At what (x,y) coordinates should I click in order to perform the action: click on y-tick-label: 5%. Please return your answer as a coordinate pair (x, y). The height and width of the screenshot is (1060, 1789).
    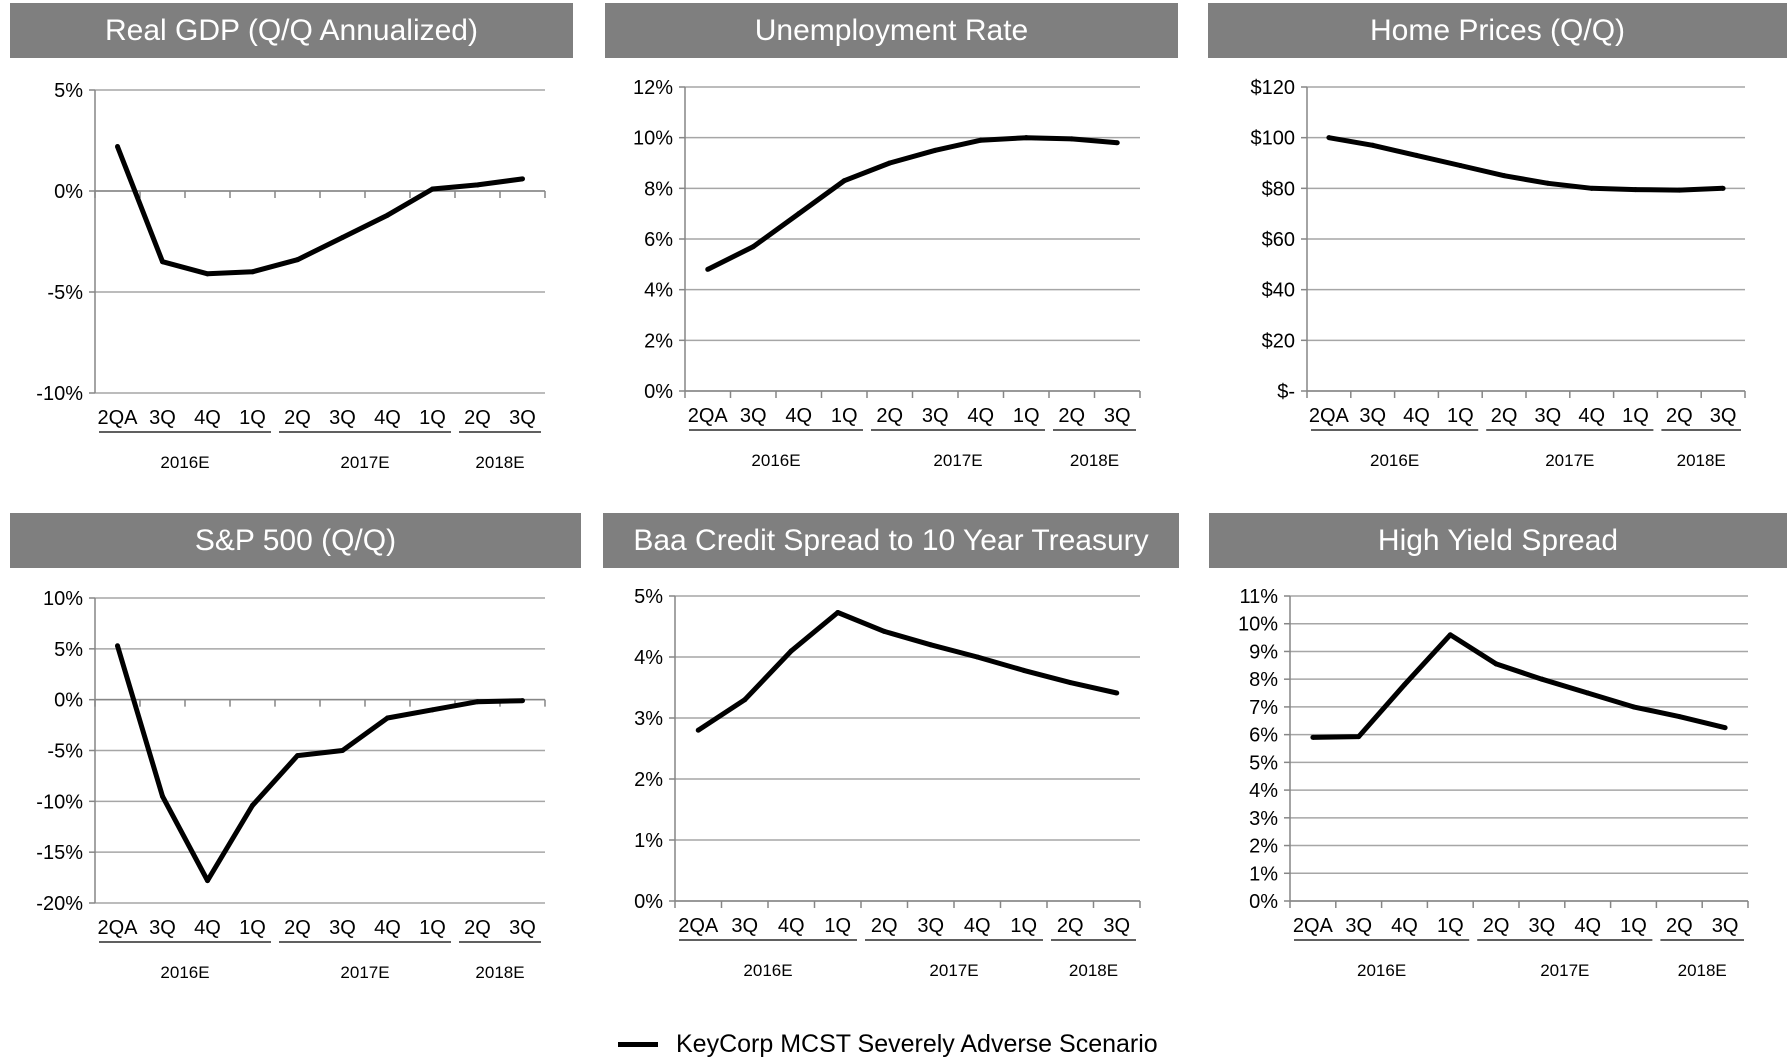
    Looking at the image, I should click on (648, 597).